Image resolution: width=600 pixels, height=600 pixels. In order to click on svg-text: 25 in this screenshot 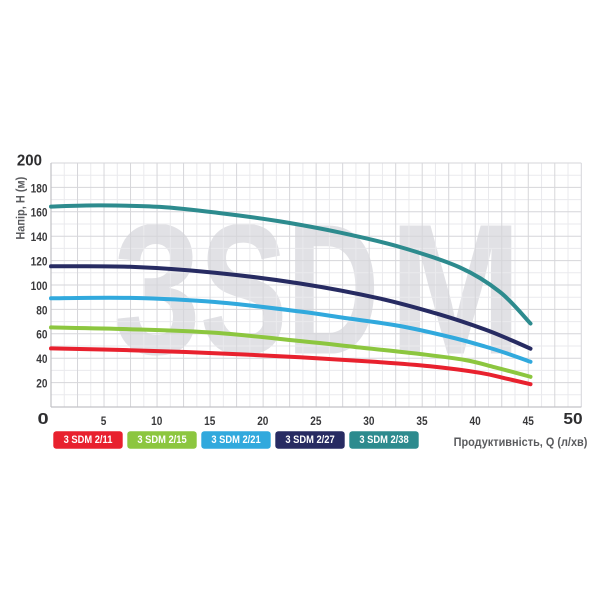, I will do `click(315, 421)`.